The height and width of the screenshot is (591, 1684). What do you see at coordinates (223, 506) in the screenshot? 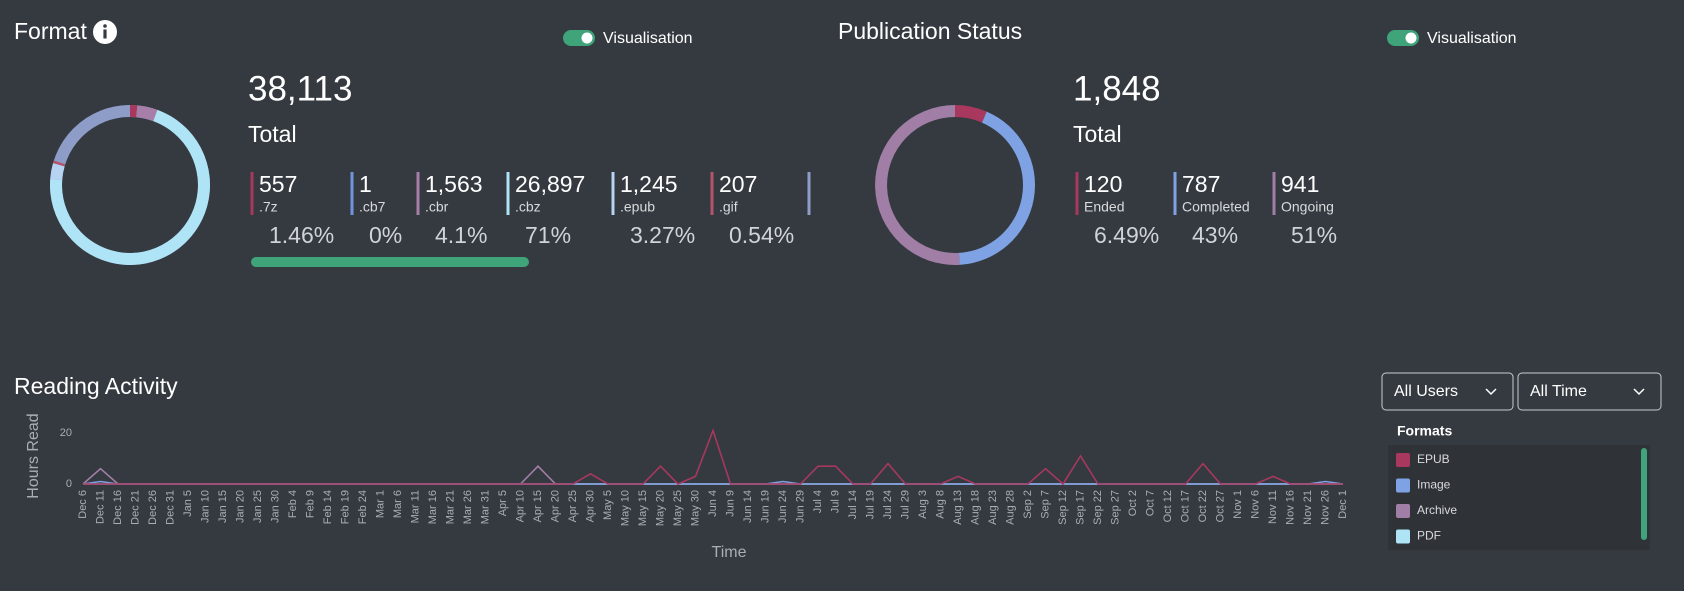
I see `x-tick-label: Jan 15` at bounding box center [223, 506].